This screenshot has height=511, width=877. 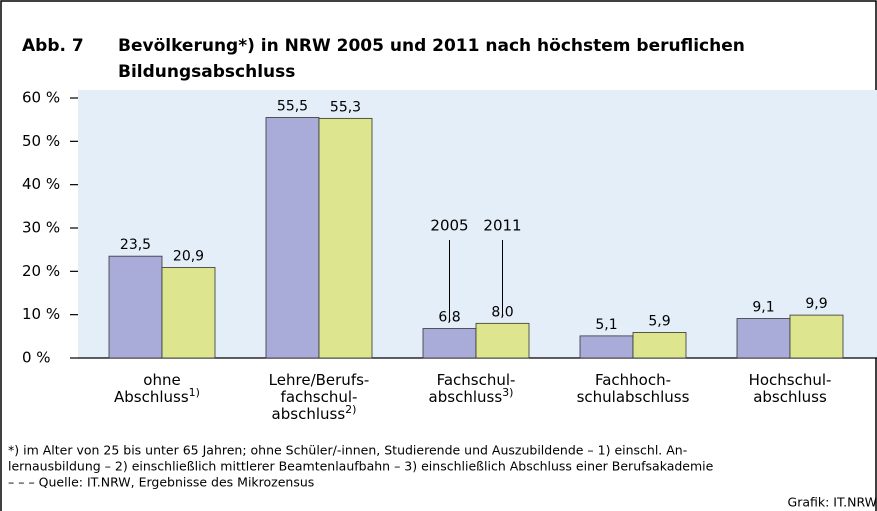 I want to click on legend-label: 2011, so click(x=502, y=226).